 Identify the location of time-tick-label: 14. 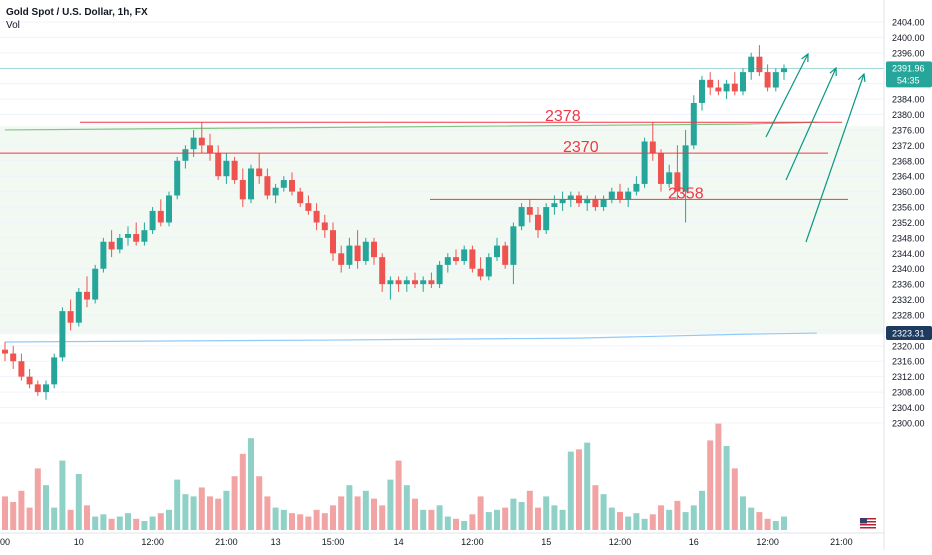
(399, 542).